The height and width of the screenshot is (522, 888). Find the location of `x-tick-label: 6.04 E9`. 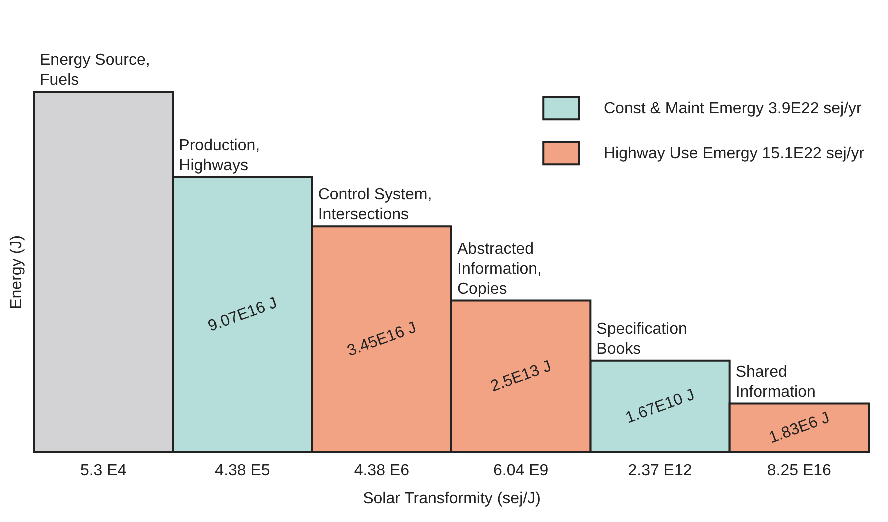

x-tick-label: 6.04 E9 is located at coordinates (521, 471).